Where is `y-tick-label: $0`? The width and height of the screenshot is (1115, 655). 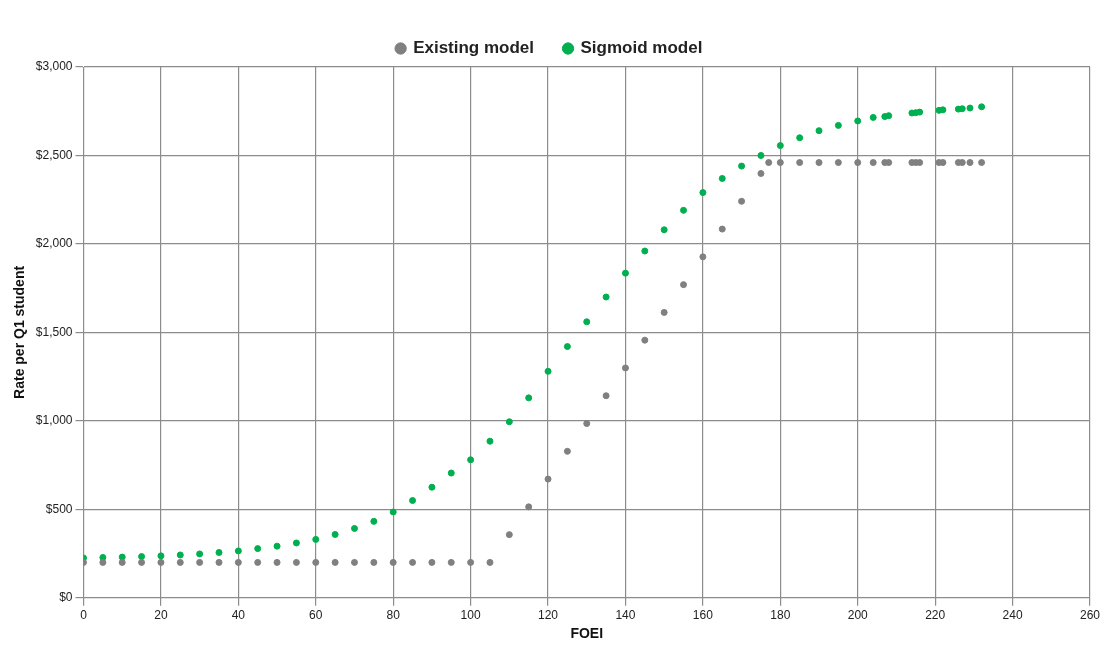 y-tick-label: $0 is located at coordinates (66, 597).